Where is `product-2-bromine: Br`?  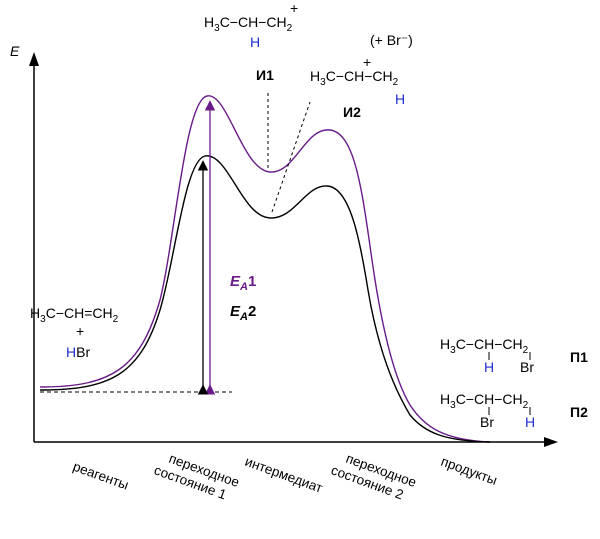 product-2-bromine: Br is located at coordinates (487, 422).